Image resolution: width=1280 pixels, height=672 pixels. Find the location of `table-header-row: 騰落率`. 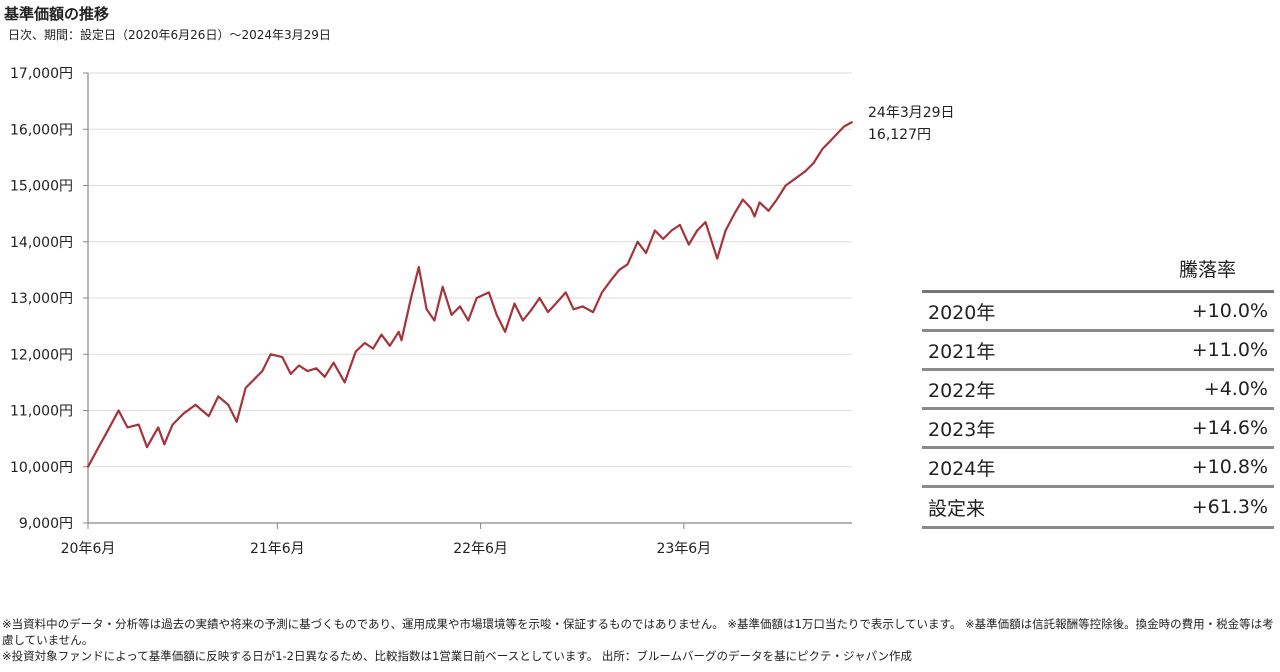

table-header-row: 騰落率 is located at coordinates (1098, 272).